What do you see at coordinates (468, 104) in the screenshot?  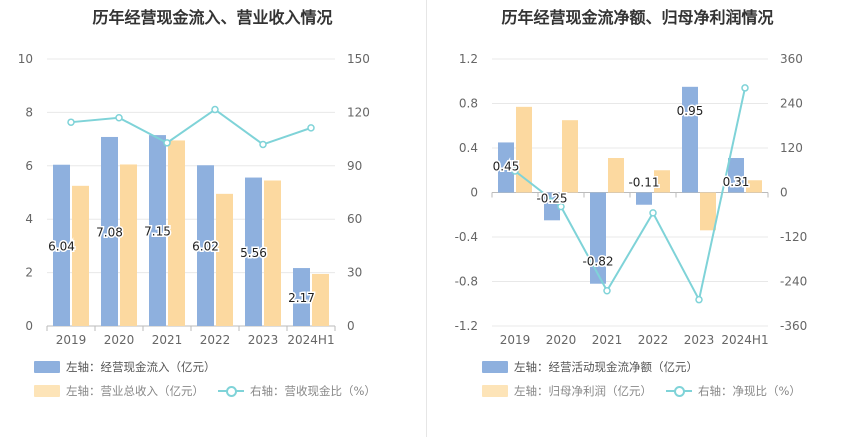 I see `left-tick-label: 0.8` at bounding box center [468, 104].